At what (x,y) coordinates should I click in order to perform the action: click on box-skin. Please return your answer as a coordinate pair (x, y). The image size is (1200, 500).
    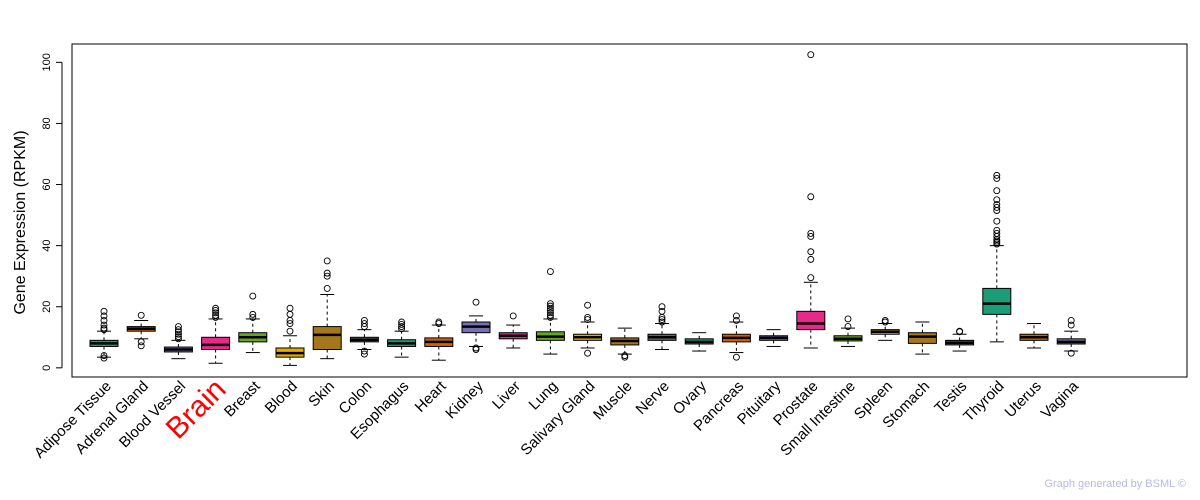
    Looking at the image, I should click on (327, 308).